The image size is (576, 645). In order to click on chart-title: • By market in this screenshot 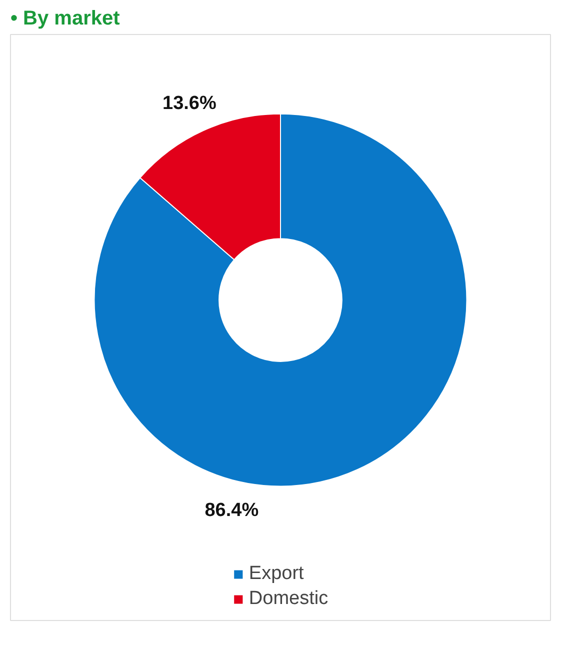, I will do `click(65, 19)`.